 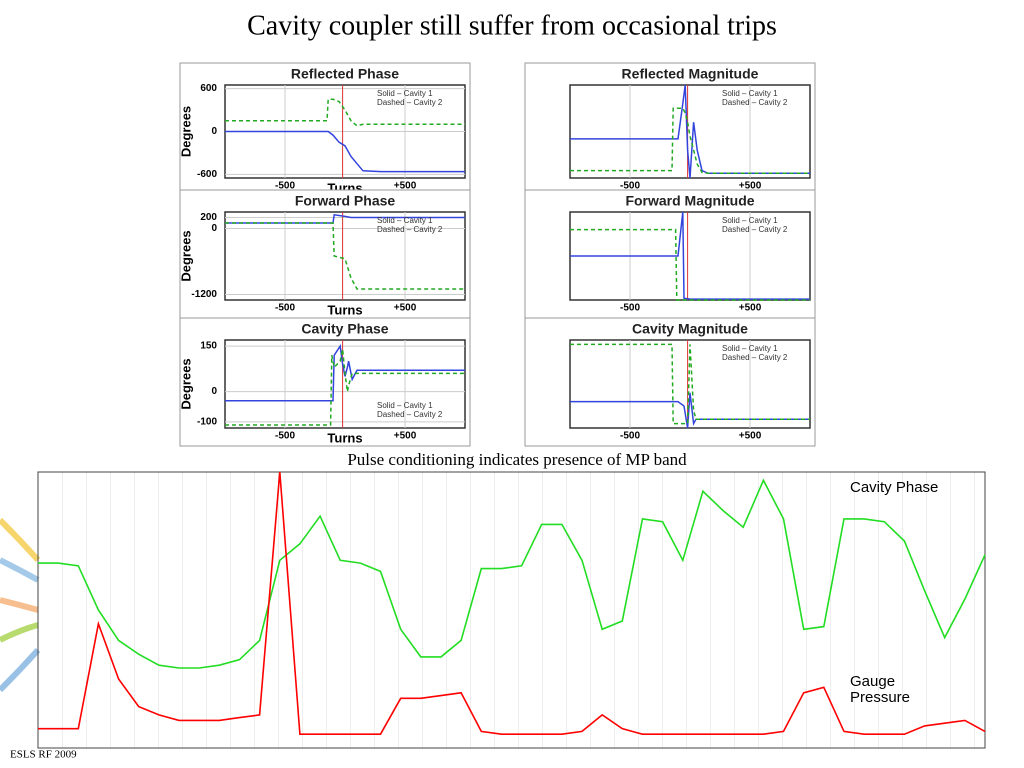 What do you see at coordinates (204, 294) in the screenshot?
I see `y-tick-label: -1200` at bounding box center [204, 294].